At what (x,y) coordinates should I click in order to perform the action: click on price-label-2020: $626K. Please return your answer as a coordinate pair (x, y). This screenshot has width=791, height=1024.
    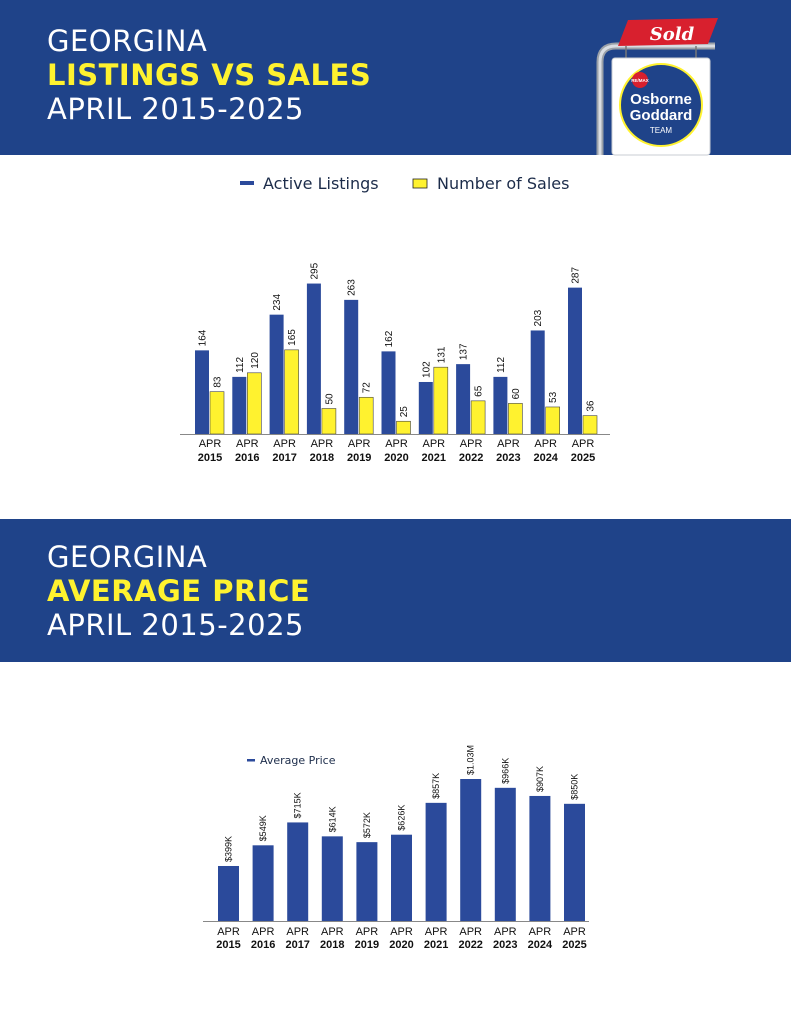
    Looking at the image, I should click on (402, 818).